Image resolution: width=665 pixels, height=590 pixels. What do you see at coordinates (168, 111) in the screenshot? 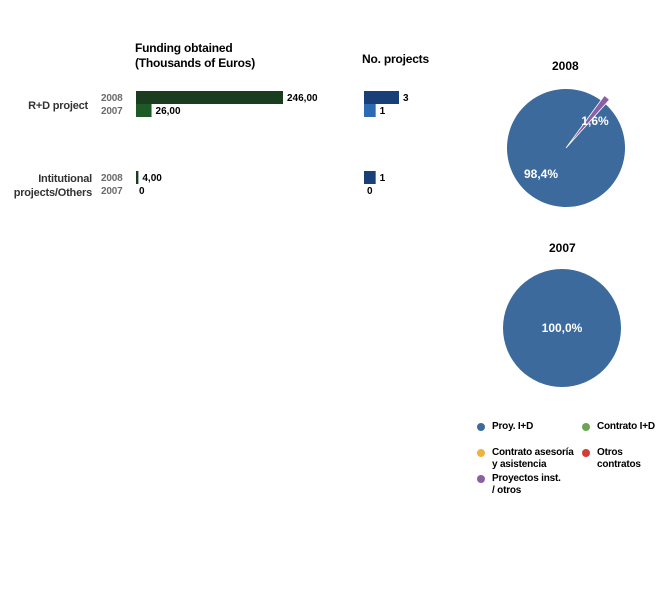
I see `funding-value-label-rd-2007: 26,00` at bounding box center [168, 111].